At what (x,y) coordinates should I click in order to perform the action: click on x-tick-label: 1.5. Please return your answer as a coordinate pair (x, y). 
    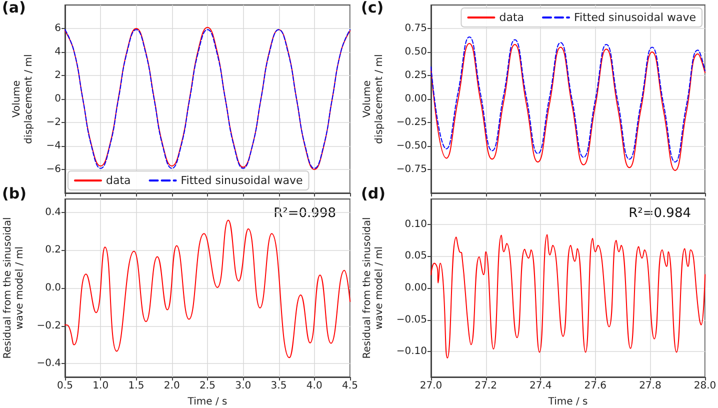
    Looking at the image, I should click on (136, 386).